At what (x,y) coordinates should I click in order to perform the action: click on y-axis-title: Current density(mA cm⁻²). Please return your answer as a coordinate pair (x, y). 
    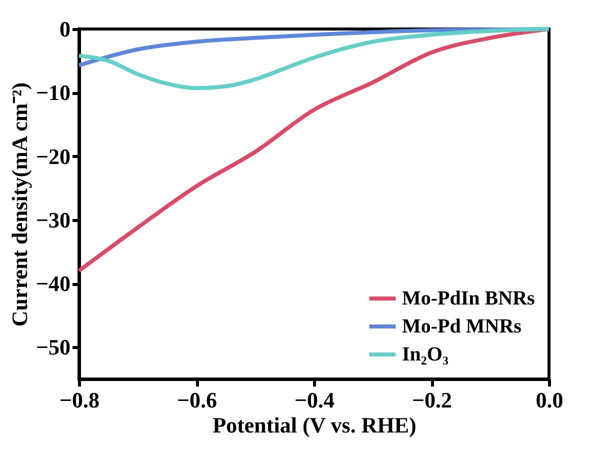
    Looking at the image, I should click on (19, 204).